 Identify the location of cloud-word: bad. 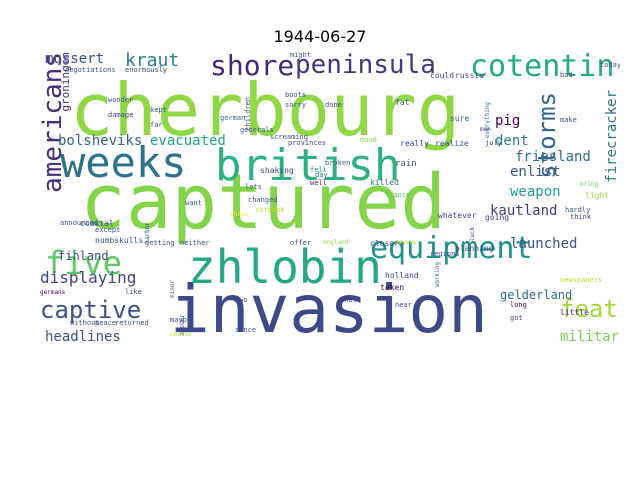
(566, 75).